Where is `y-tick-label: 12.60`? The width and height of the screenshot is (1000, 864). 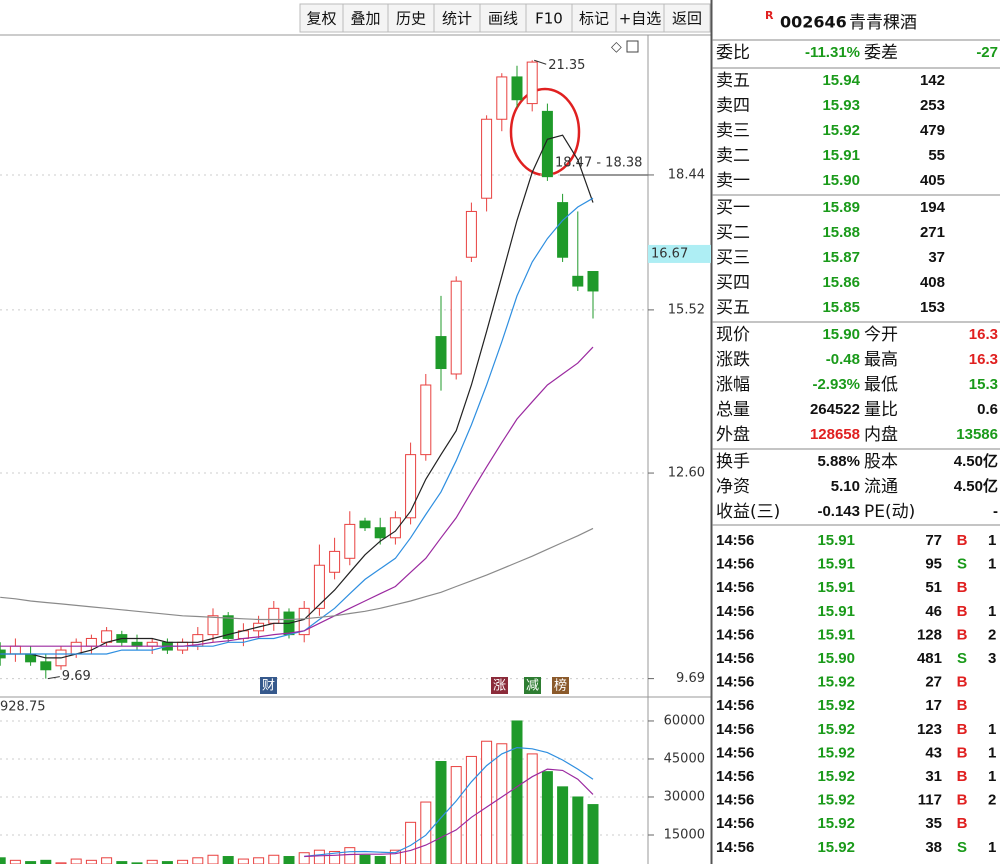 y-tick-label: 12.60 is located at coordinates (686, 473).